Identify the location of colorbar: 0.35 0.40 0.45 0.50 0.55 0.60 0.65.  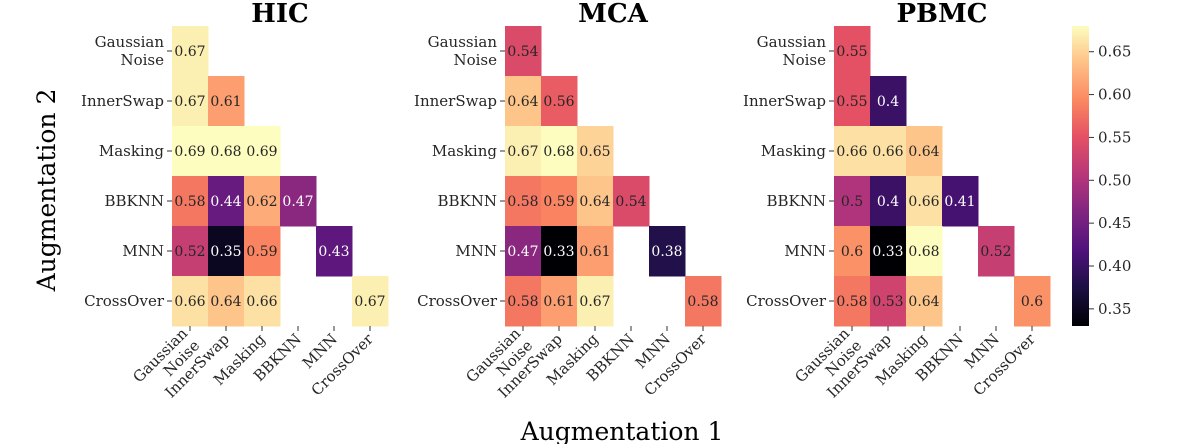
(1101, 176).